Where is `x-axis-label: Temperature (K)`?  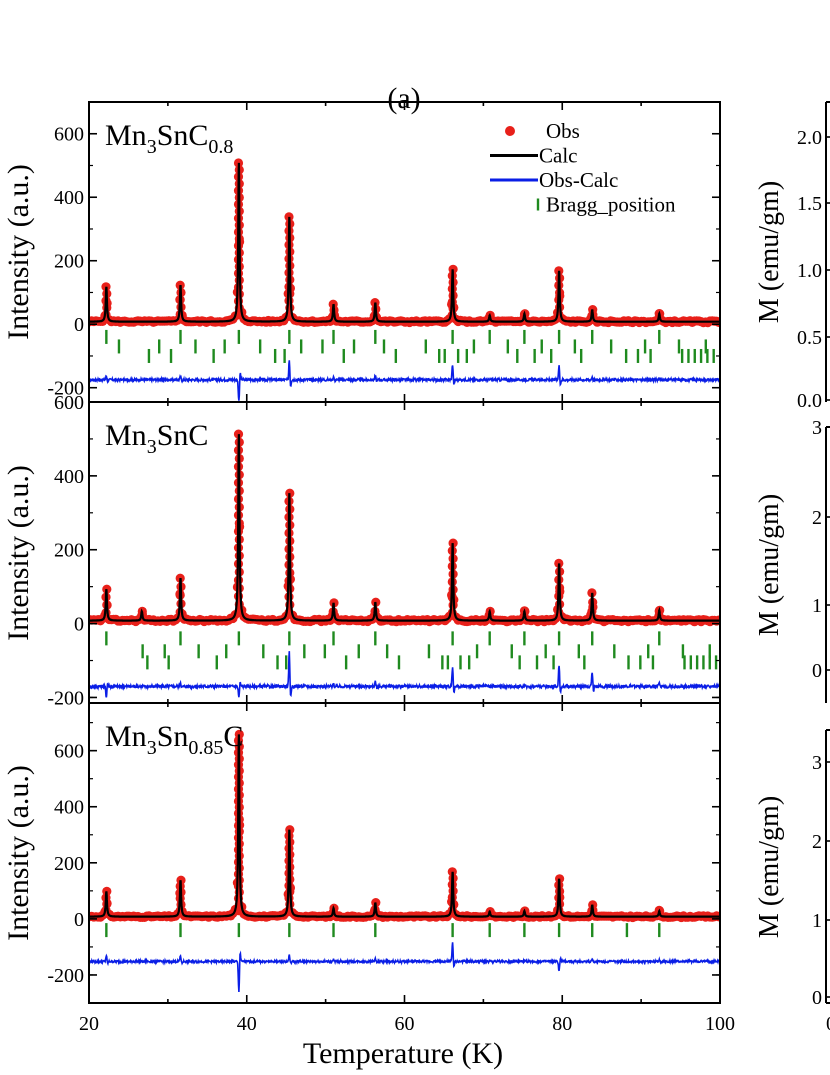 x-axis-label: Temperature (K) is located at coordinates (403, 1053).